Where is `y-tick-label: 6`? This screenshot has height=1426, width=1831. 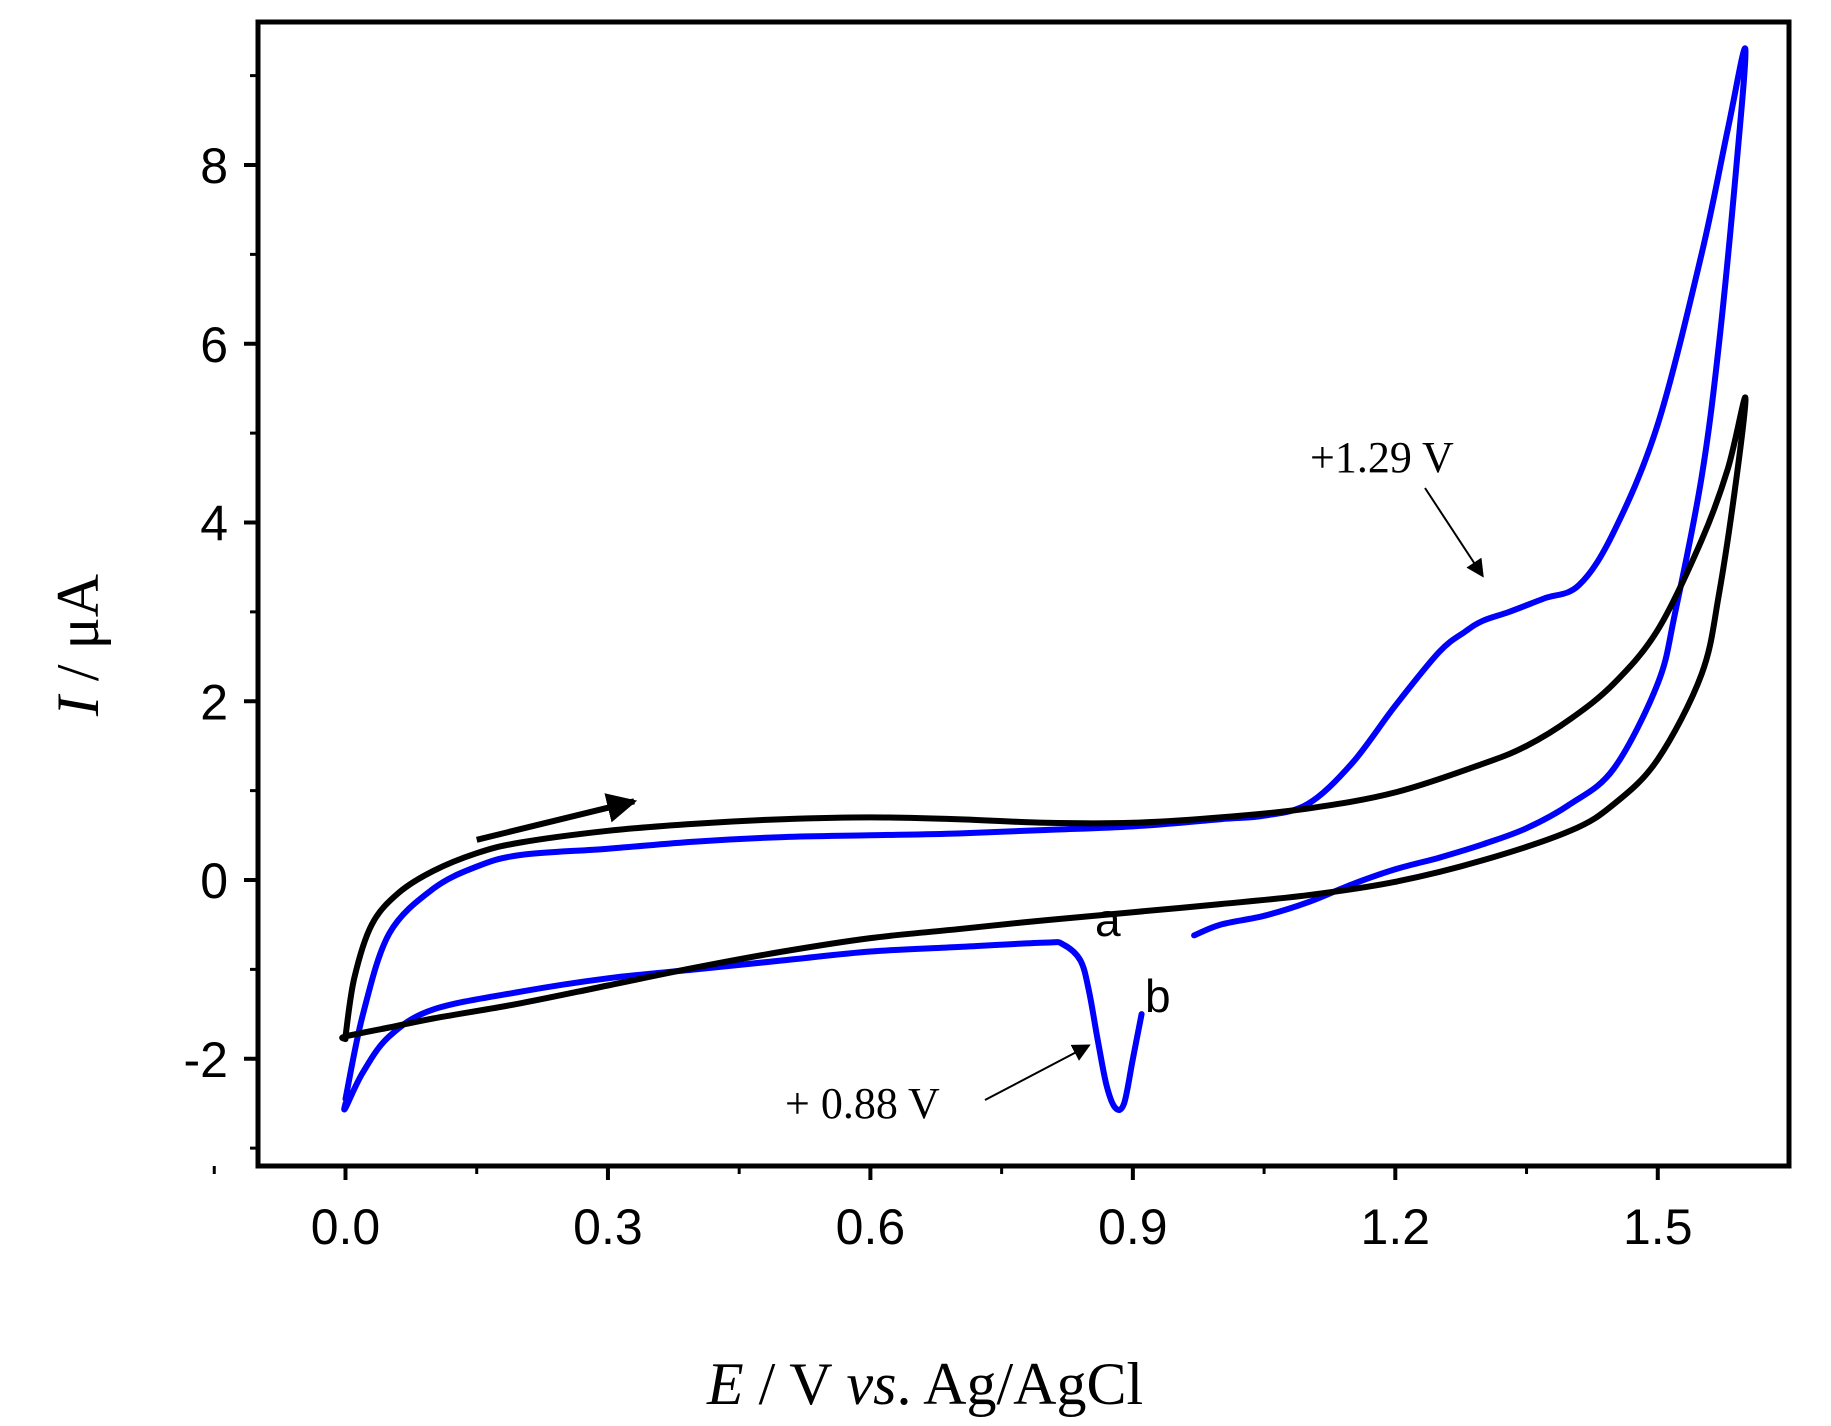
y-tick-label: 6 is located at coordinates (214, 345).